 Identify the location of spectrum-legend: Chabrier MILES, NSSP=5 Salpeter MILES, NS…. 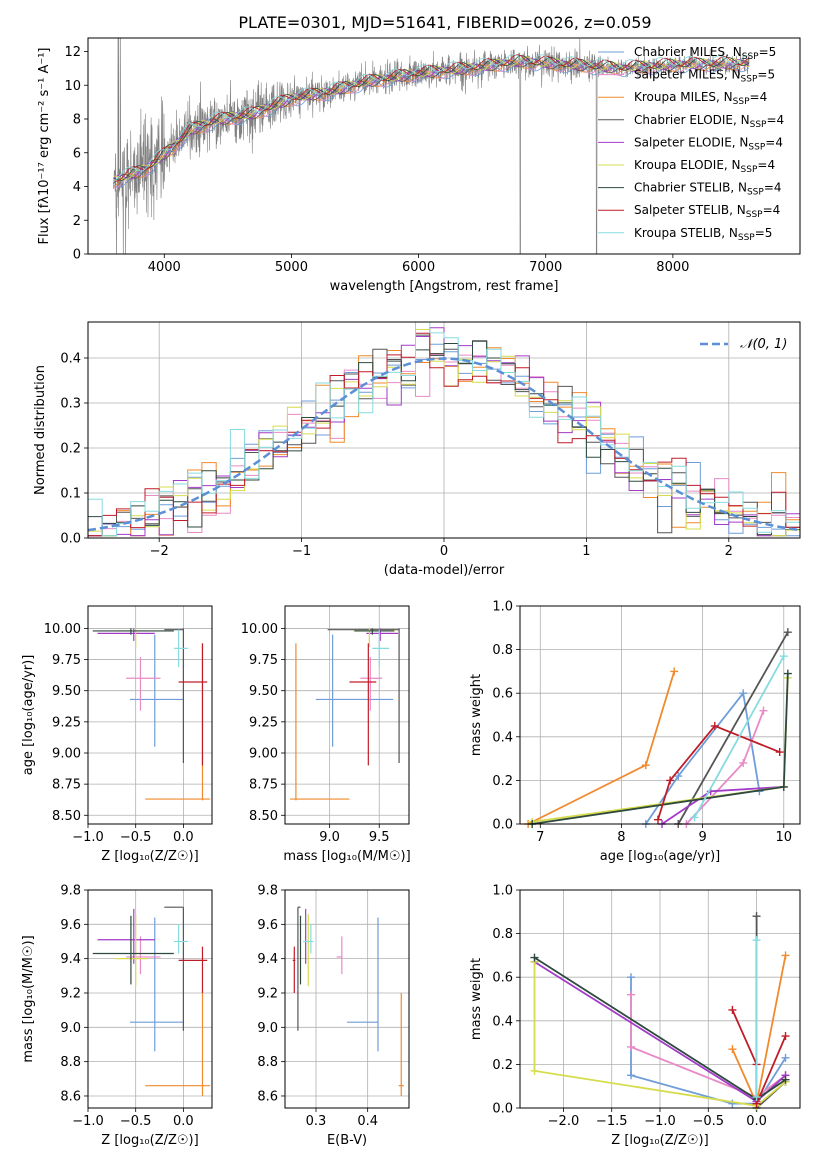
(691, 144).